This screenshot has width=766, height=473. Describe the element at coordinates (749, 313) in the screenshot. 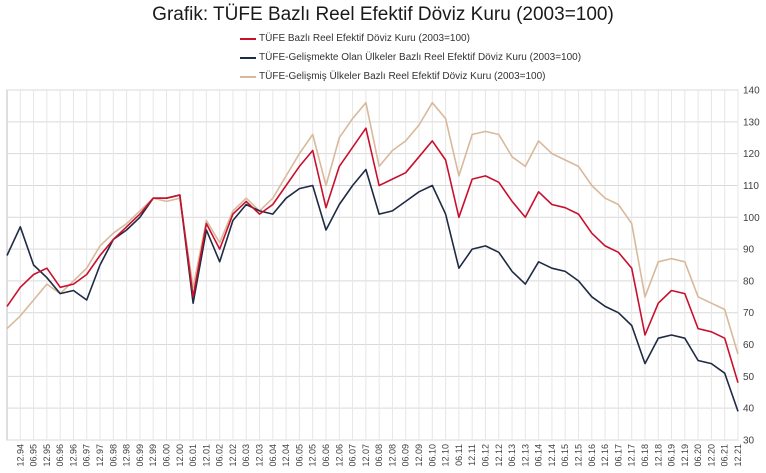

I see `y-tick-label: 70` at that location.